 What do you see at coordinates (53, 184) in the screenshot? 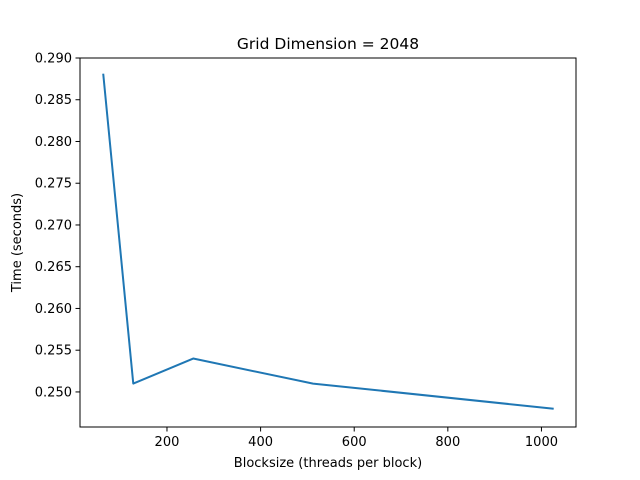
I see `y-tick-label: 0.275` at bounding box center [53, 184].